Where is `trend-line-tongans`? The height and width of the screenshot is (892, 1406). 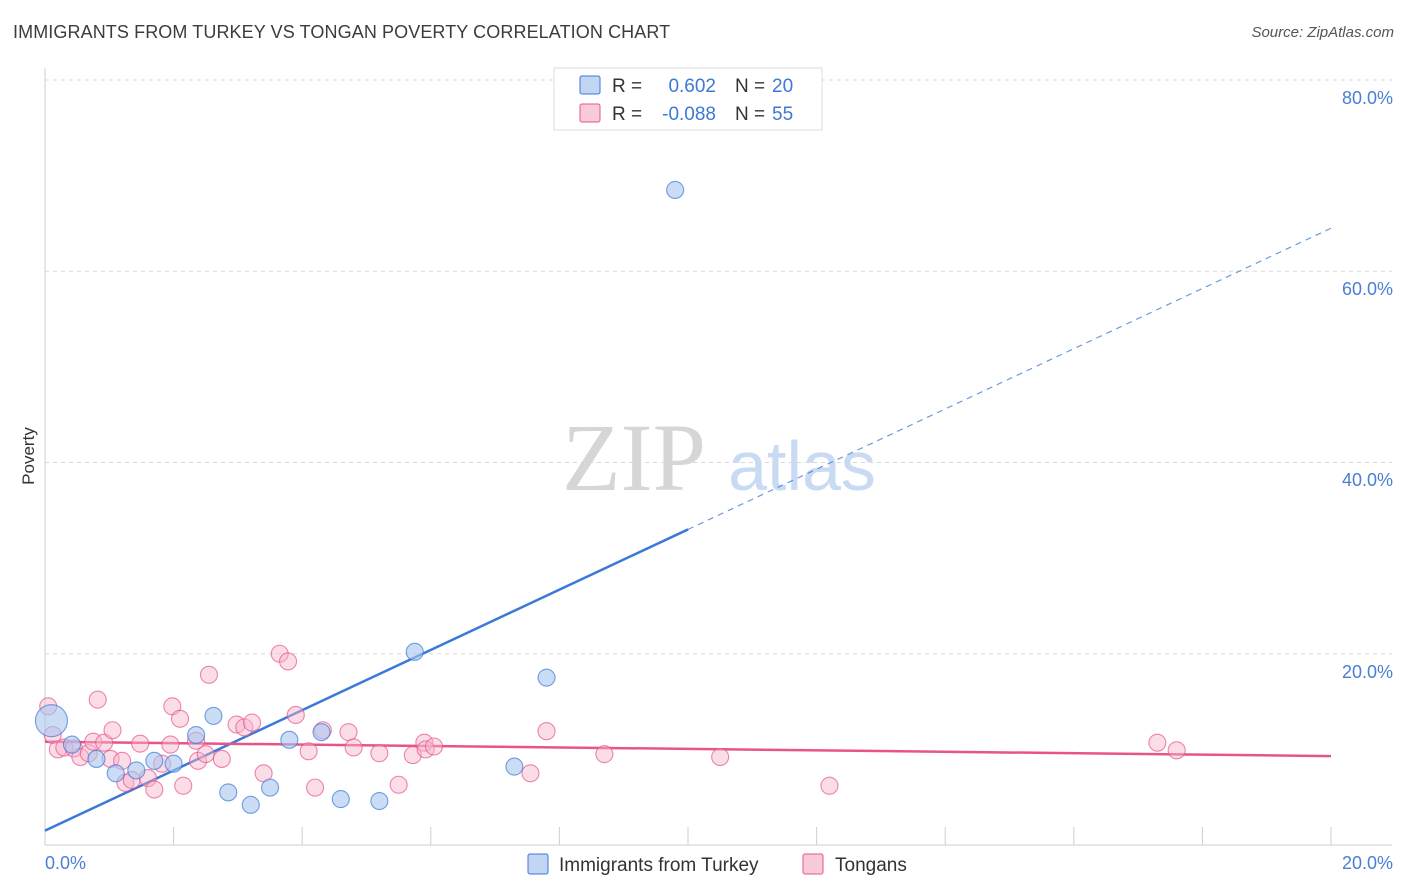 trend-line-tongans is located at coordinates (688, 749).